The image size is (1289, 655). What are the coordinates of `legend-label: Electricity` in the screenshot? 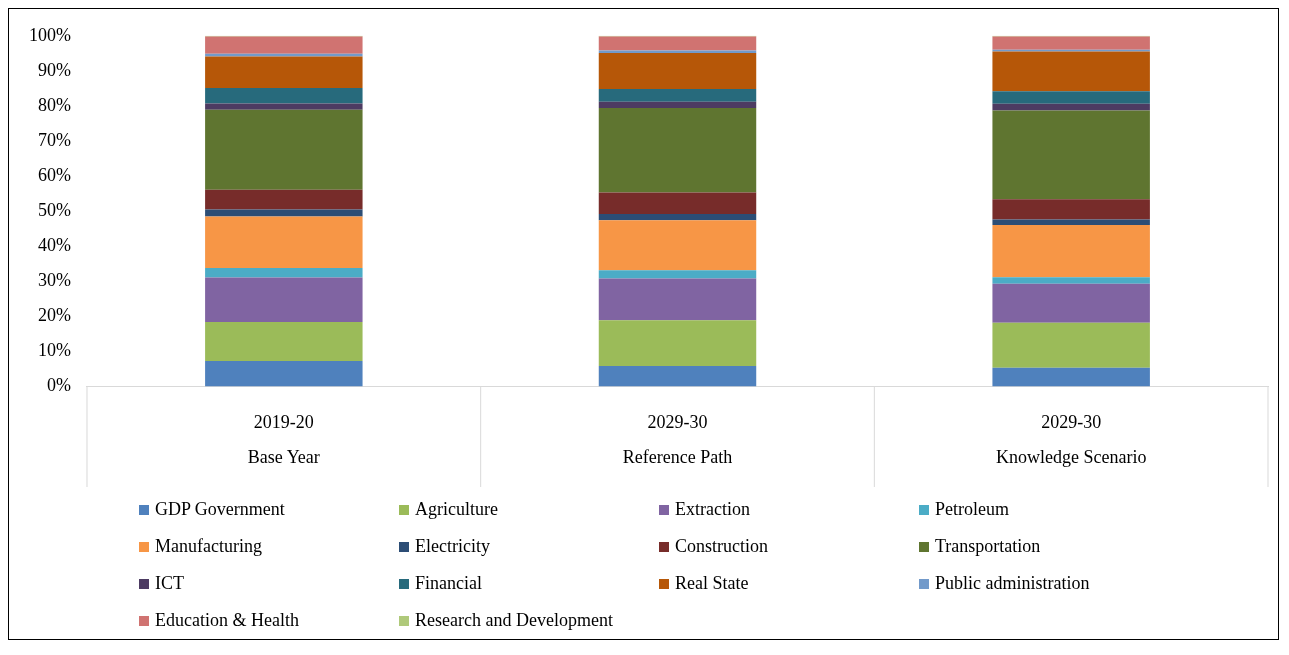 It's located at (452, 546).